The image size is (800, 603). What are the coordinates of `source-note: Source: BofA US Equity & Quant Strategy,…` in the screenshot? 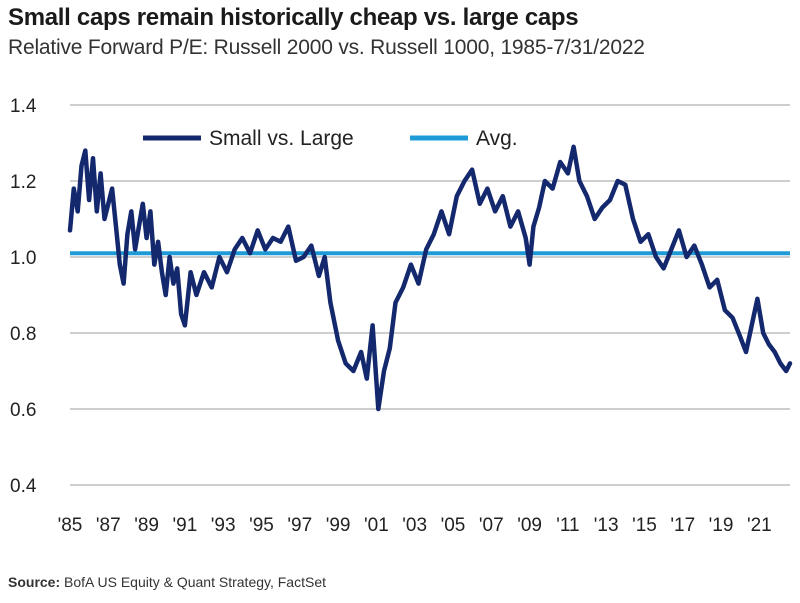 It's located at (167, 582).